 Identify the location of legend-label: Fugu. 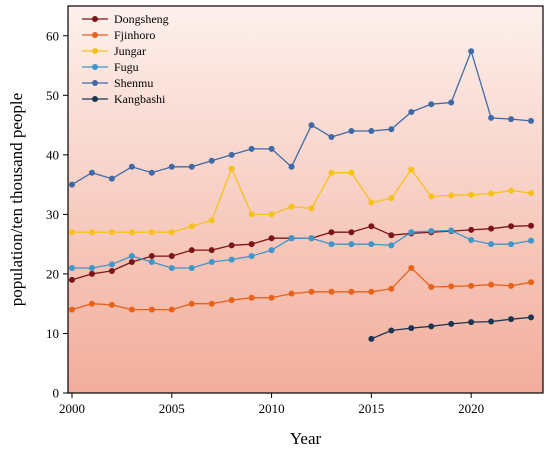
(126, 67).